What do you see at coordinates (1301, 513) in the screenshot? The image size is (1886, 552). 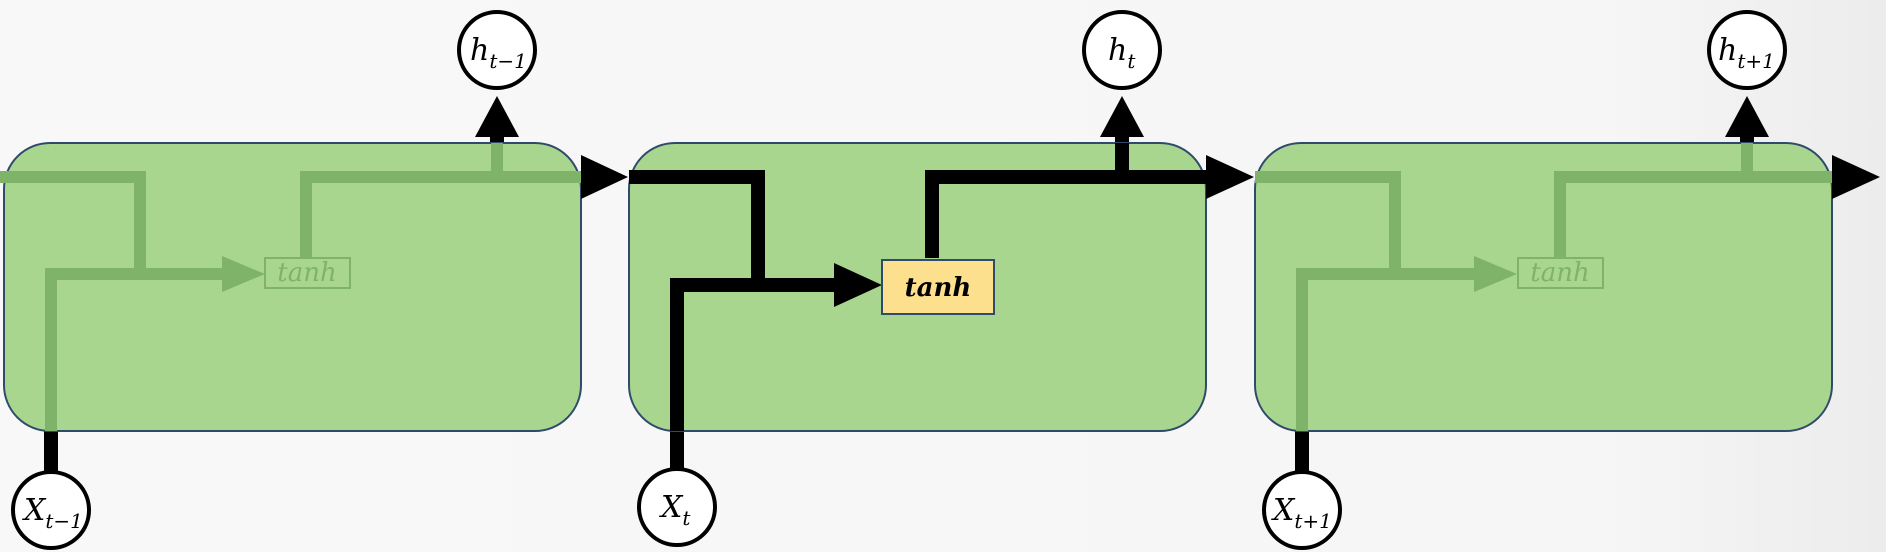 I see `input-node-label: Xt+1` at bounding box center [1301, 513].